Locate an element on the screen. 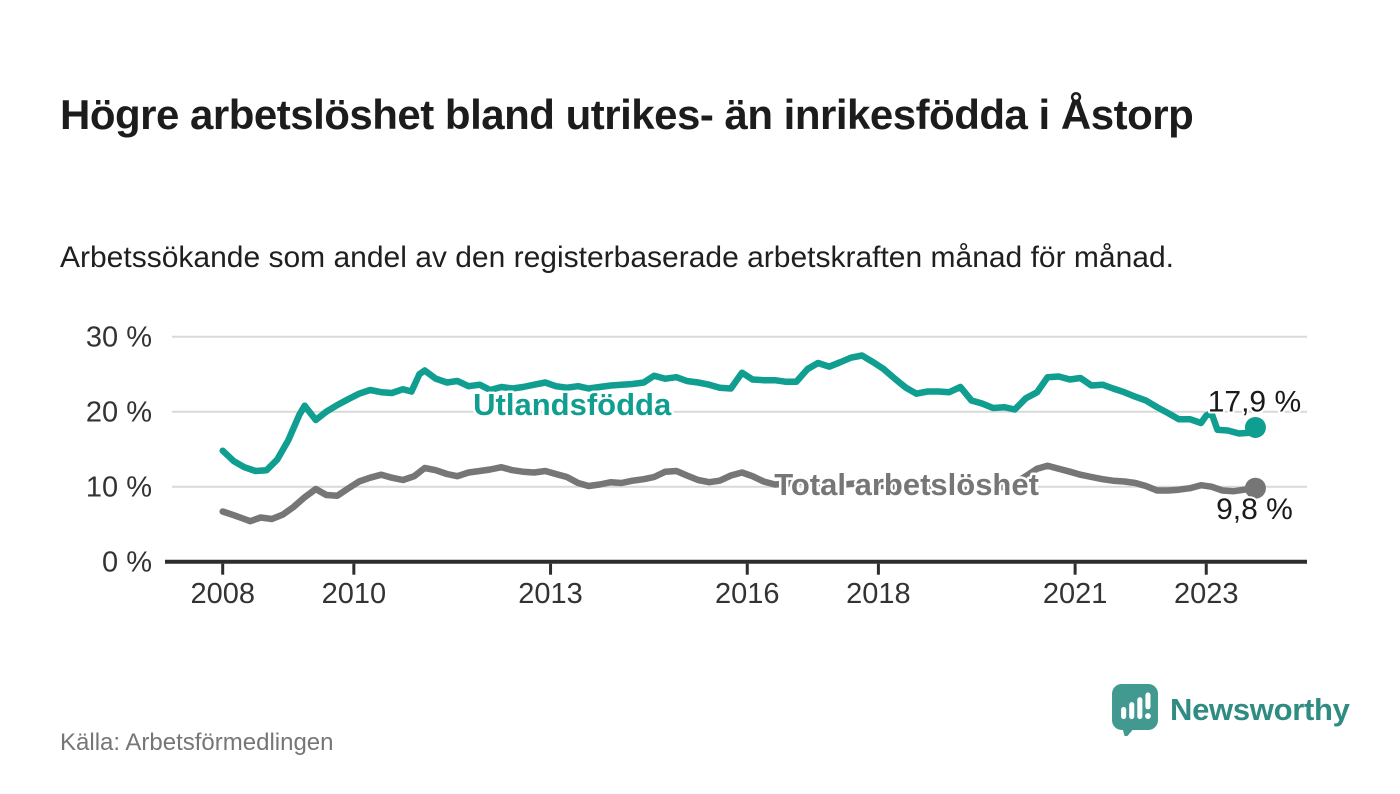  x-tick-label: 2010 is located at coordinates (354, 594).